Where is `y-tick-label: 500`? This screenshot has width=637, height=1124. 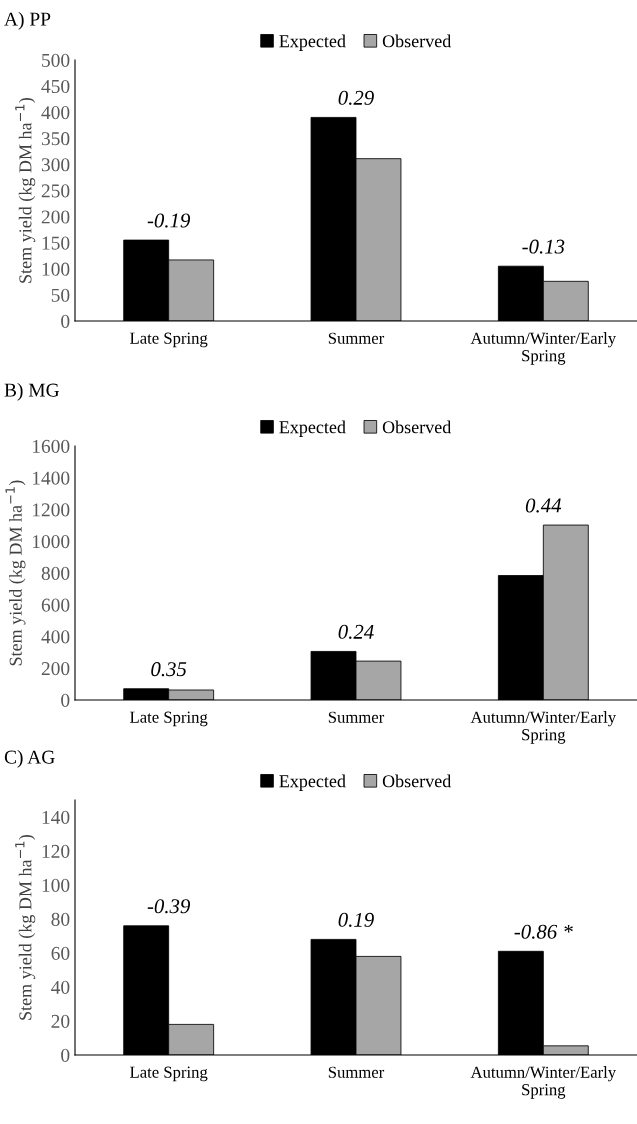 y-tick-label: 500 is located at coordinates (56, 60).